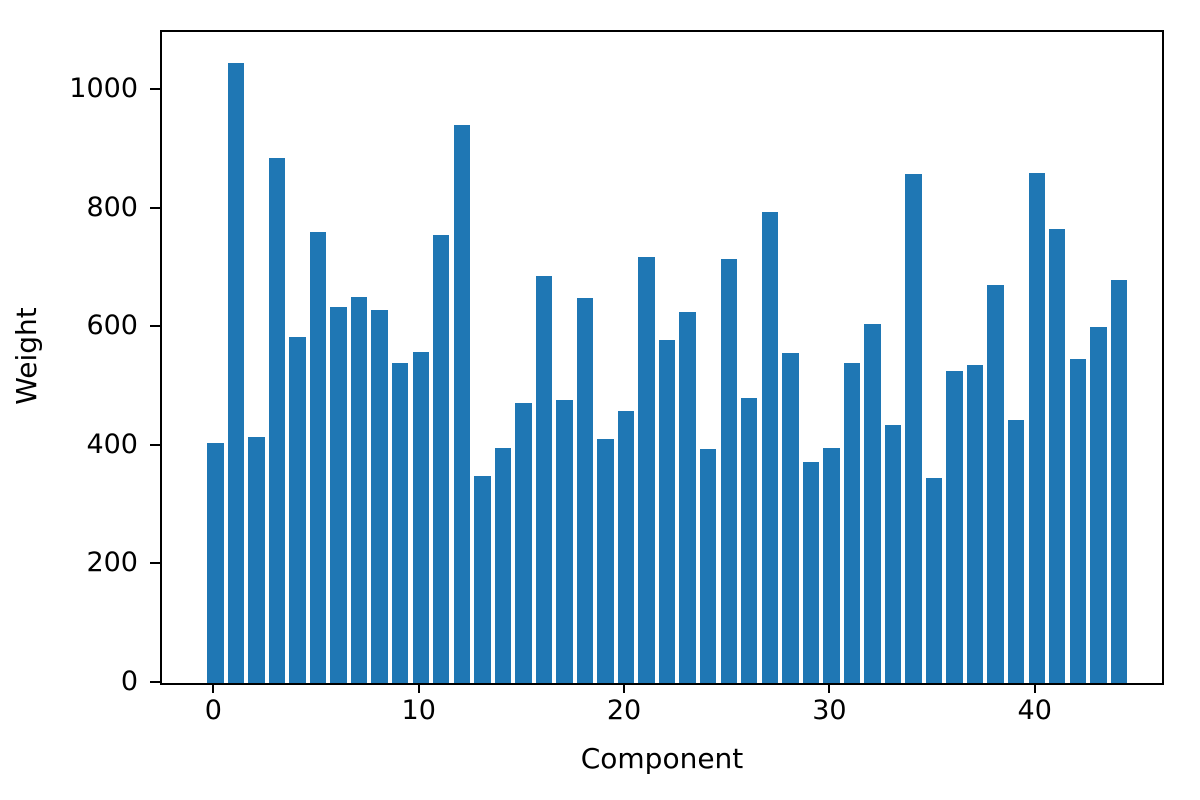  Describe the element at coordinates (418, 710) in the screenshot. I see `x-tick-label: 10` at that location.